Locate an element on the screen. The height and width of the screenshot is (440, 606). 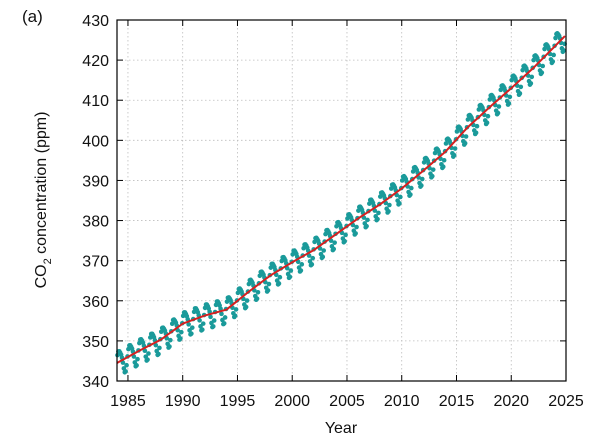
x-tick-label: 2025 is located at coordinates (566, 401).